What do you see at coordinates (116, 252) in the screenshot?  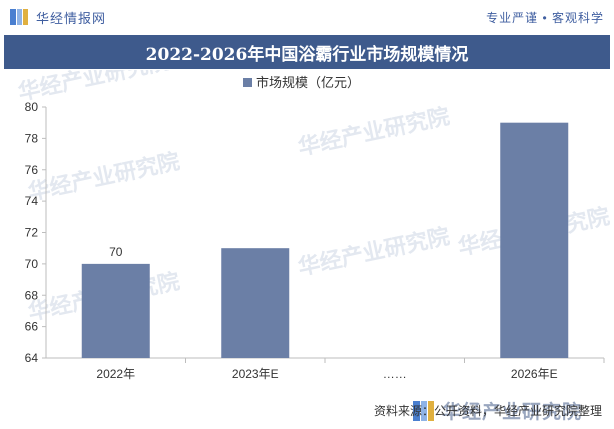 I see `data-label: 70` at bounding box center [116, 252].